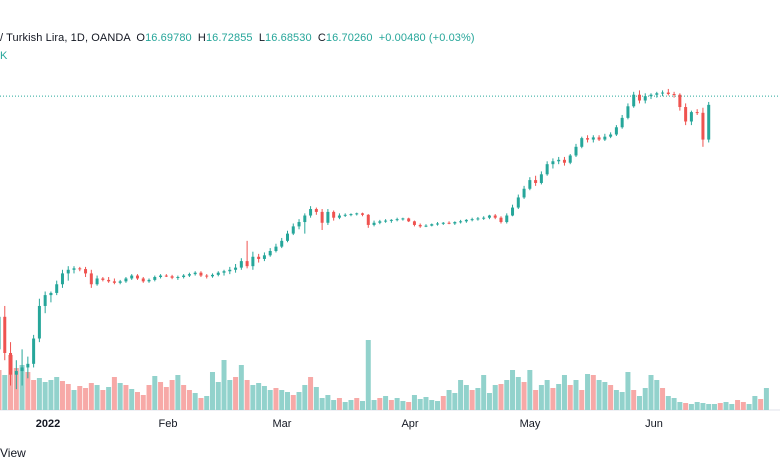  I want to click on x-tick-label: Feb, so click(168, 424).